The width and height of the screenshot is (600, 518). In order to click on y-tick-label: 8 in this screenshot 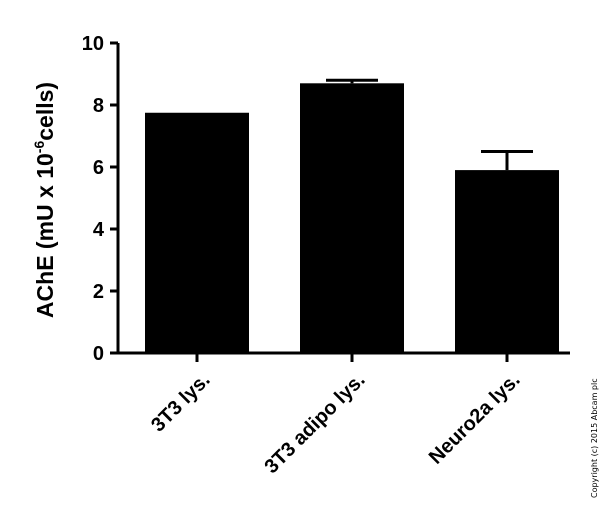, I will do `click(98, 106)`.